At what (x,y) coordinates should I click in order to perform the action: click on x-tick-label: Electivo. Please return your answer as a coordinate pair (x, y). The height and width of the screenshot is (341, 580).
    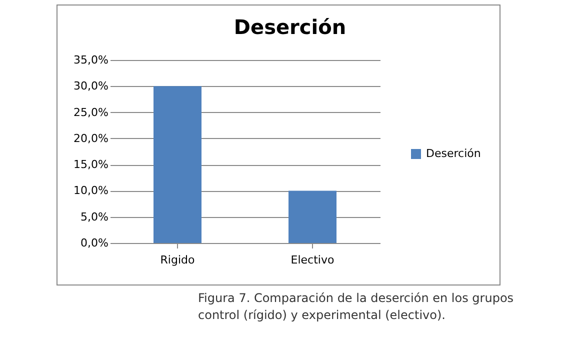
    Looking at the image, I should click on (312, 260).